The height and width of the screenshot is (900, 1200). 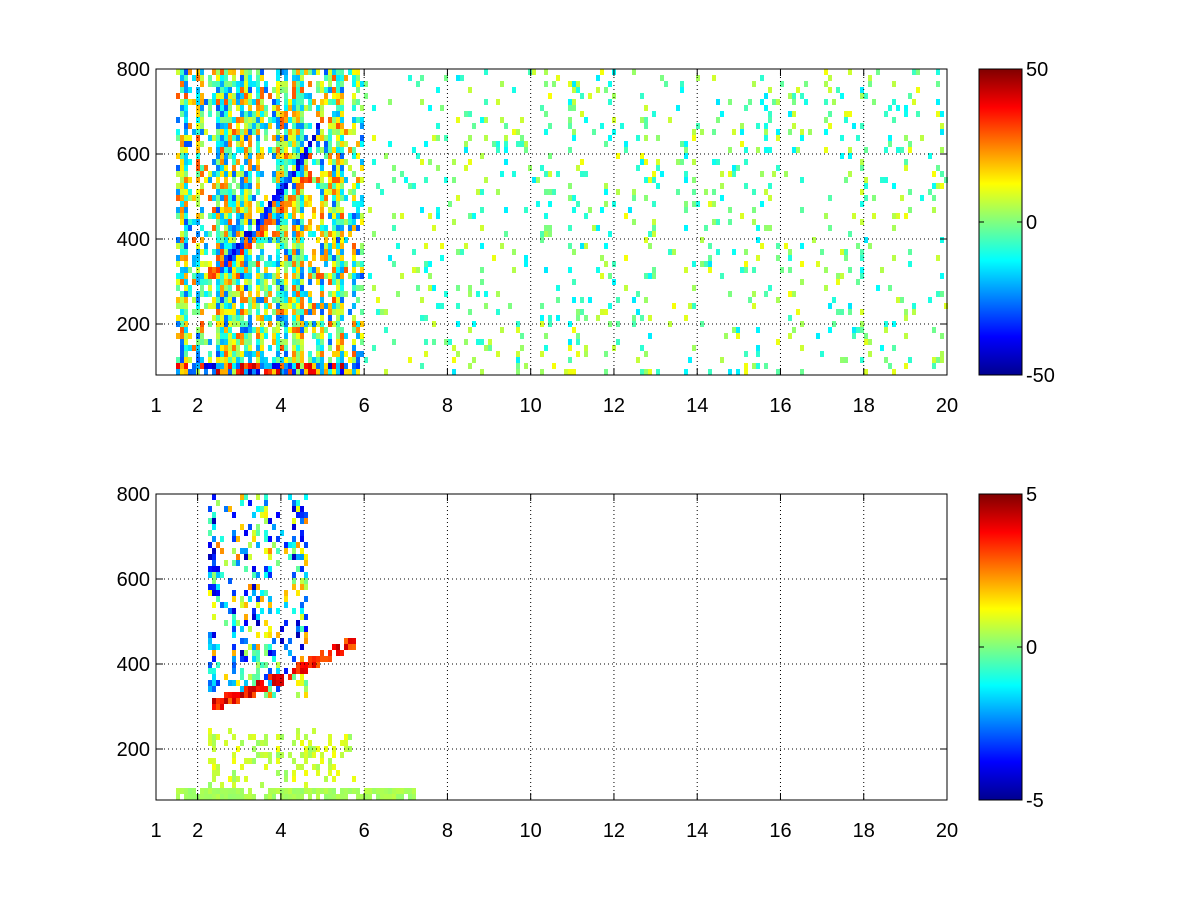 I want to click on heatmap-cell-2060, so click(x=674, y=252).